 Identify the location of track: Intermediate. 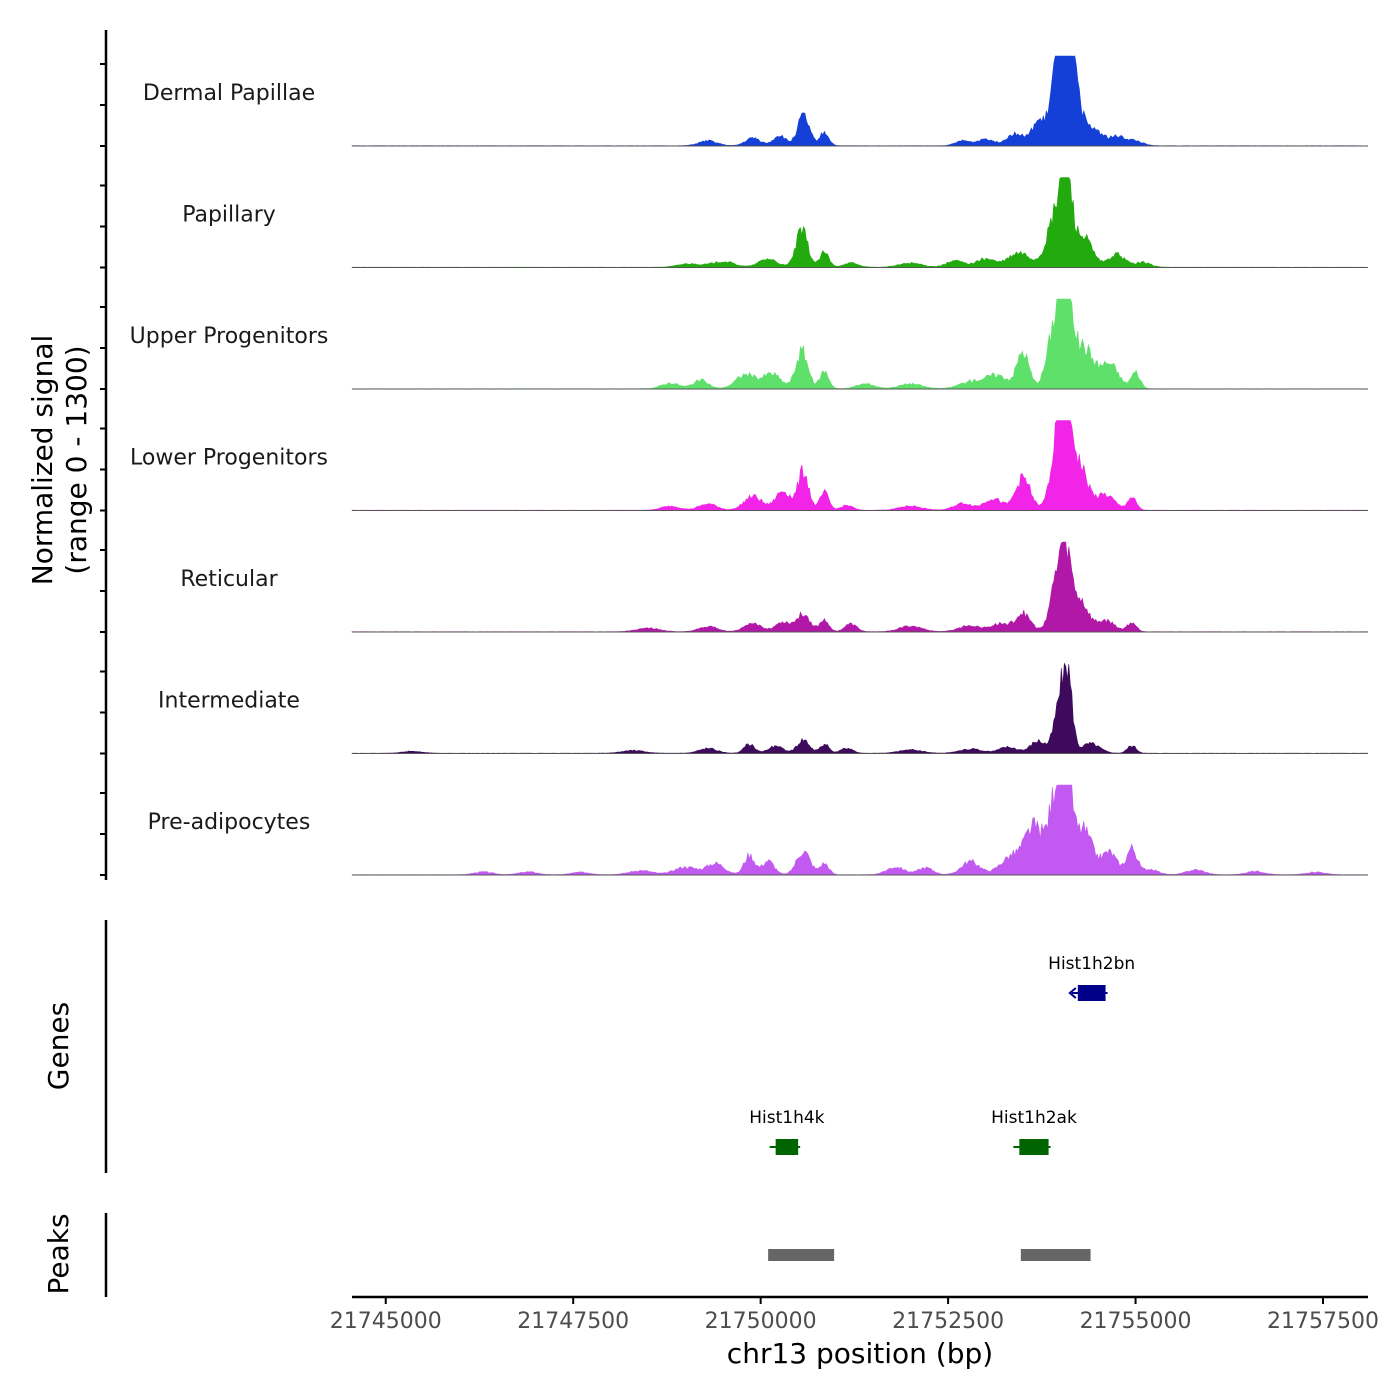
(763, 708).